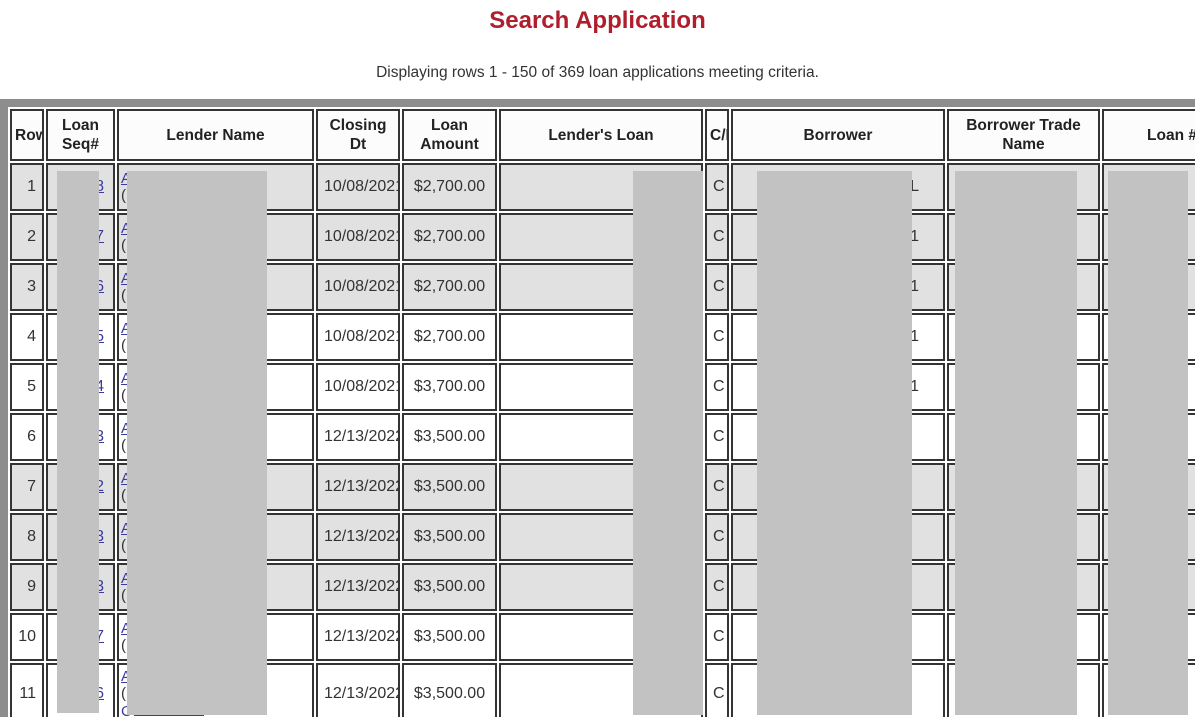 The height and width of the screenshot is (717, 1195). What do you see at coordinates (449, 387) in the screenshot?
I see `loan-amount-cell: $3,700.00` at bounding box center [449, 387].